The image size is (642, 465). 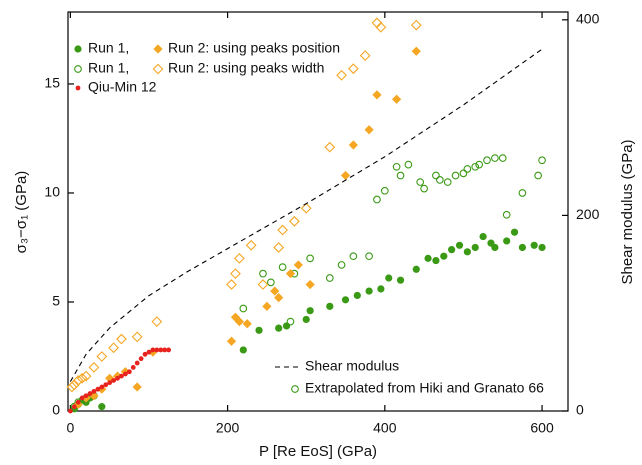 What do you see at coordinates (580, 410) in the screenshot?
I see `y2-tick-label: 0` at bounding box center [580, 410].